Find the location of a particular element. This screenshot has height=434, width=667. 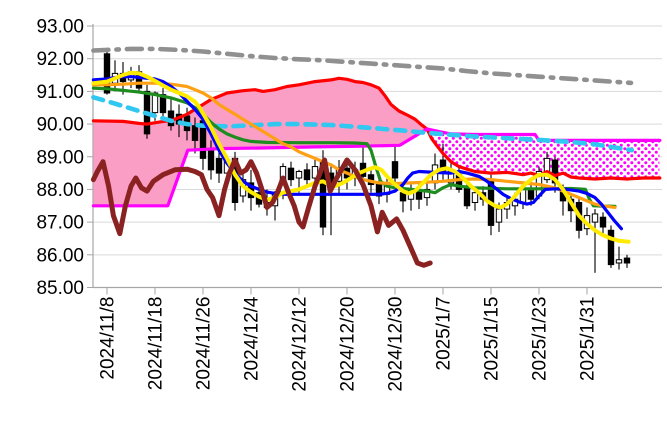

x-axis-label: 2025/1/15 is located at coordinates (492, 339).